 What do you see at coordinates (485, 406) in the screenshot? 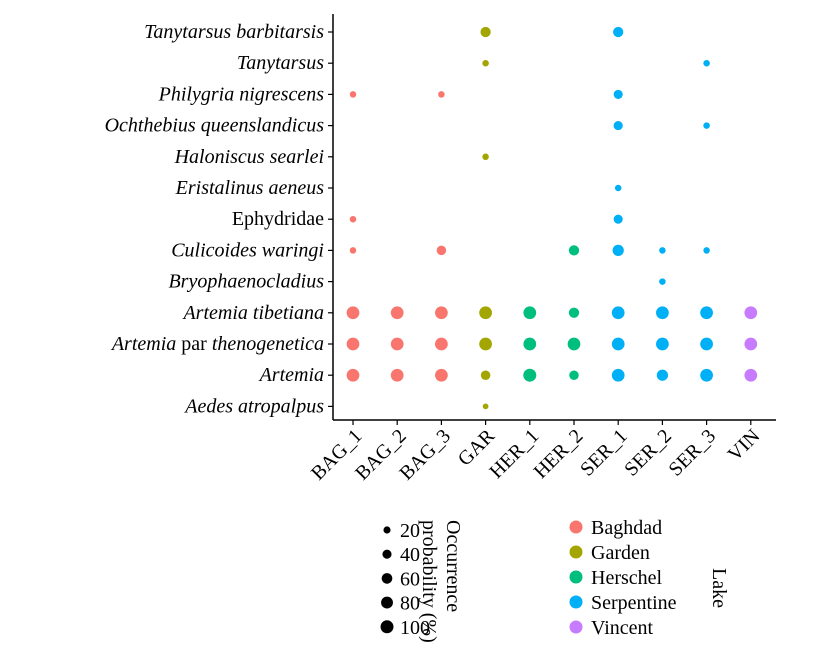
I see `point-aedes-atropalpus-gar` at bounding box center [485, 406].